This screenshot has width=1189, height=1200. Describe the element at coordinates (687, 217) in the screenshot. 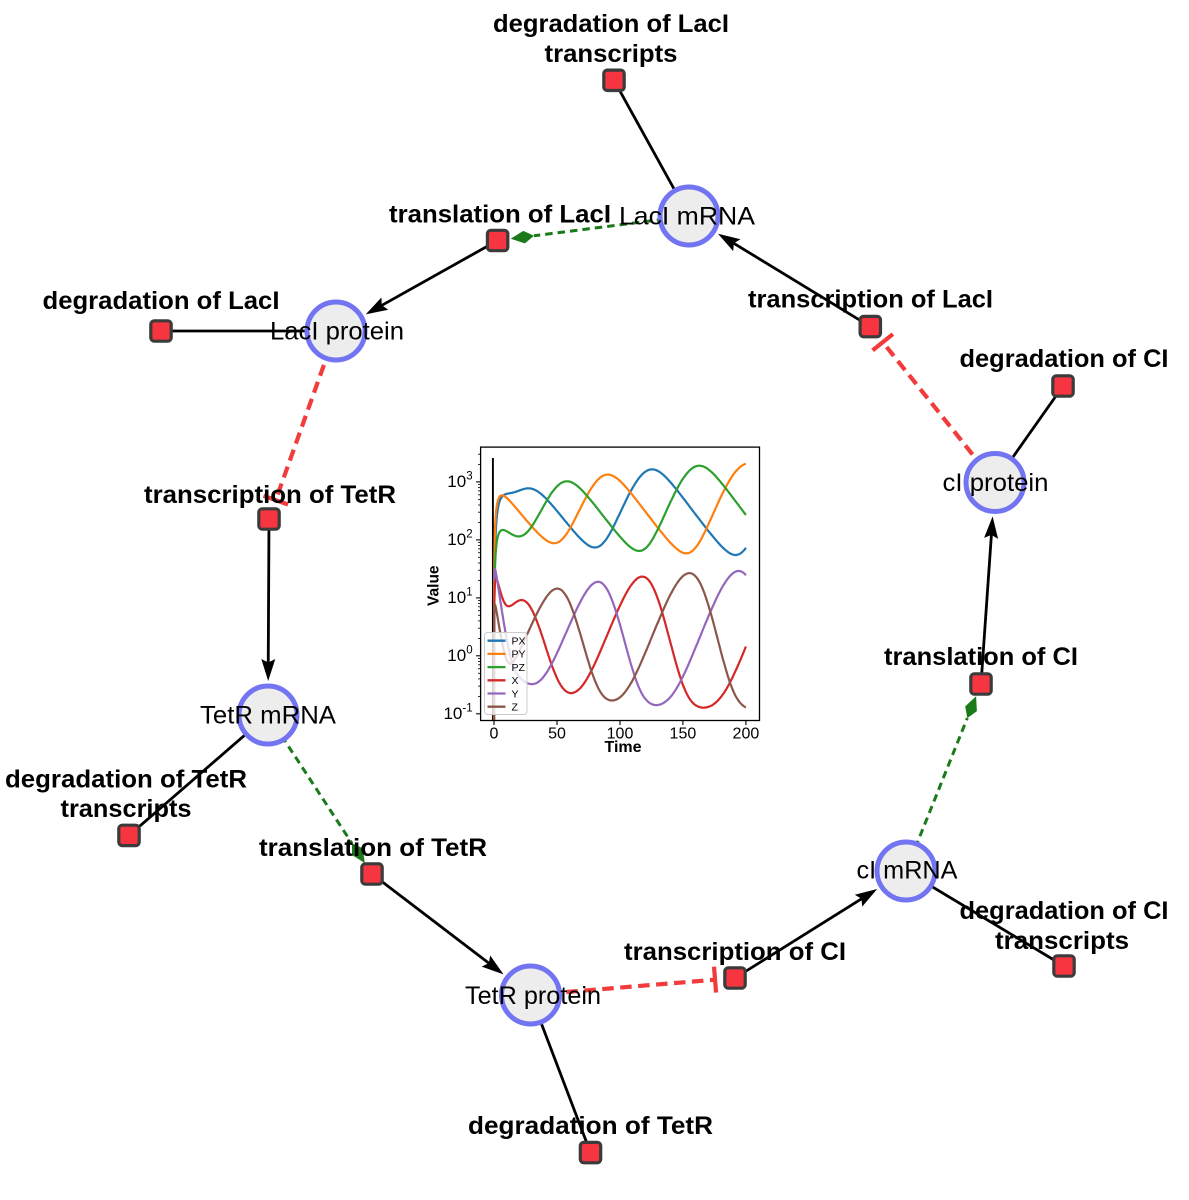

I see `svg-text: LacI mRNA` at that location.